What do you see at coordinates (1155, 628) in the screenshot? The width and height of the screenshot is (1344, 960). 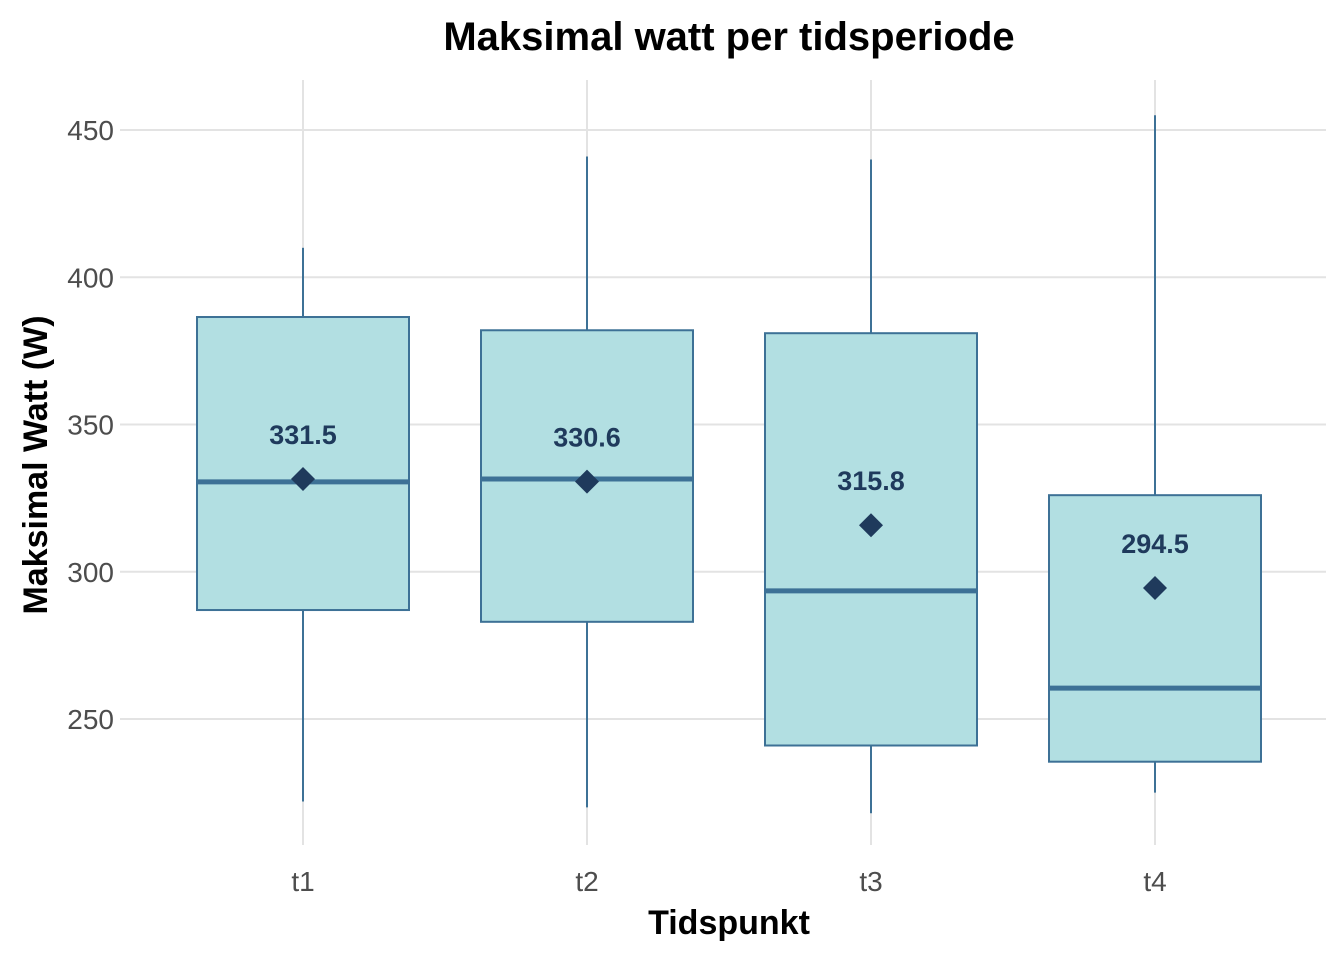 I see `box-t4` at bounding box center [1155, 628].